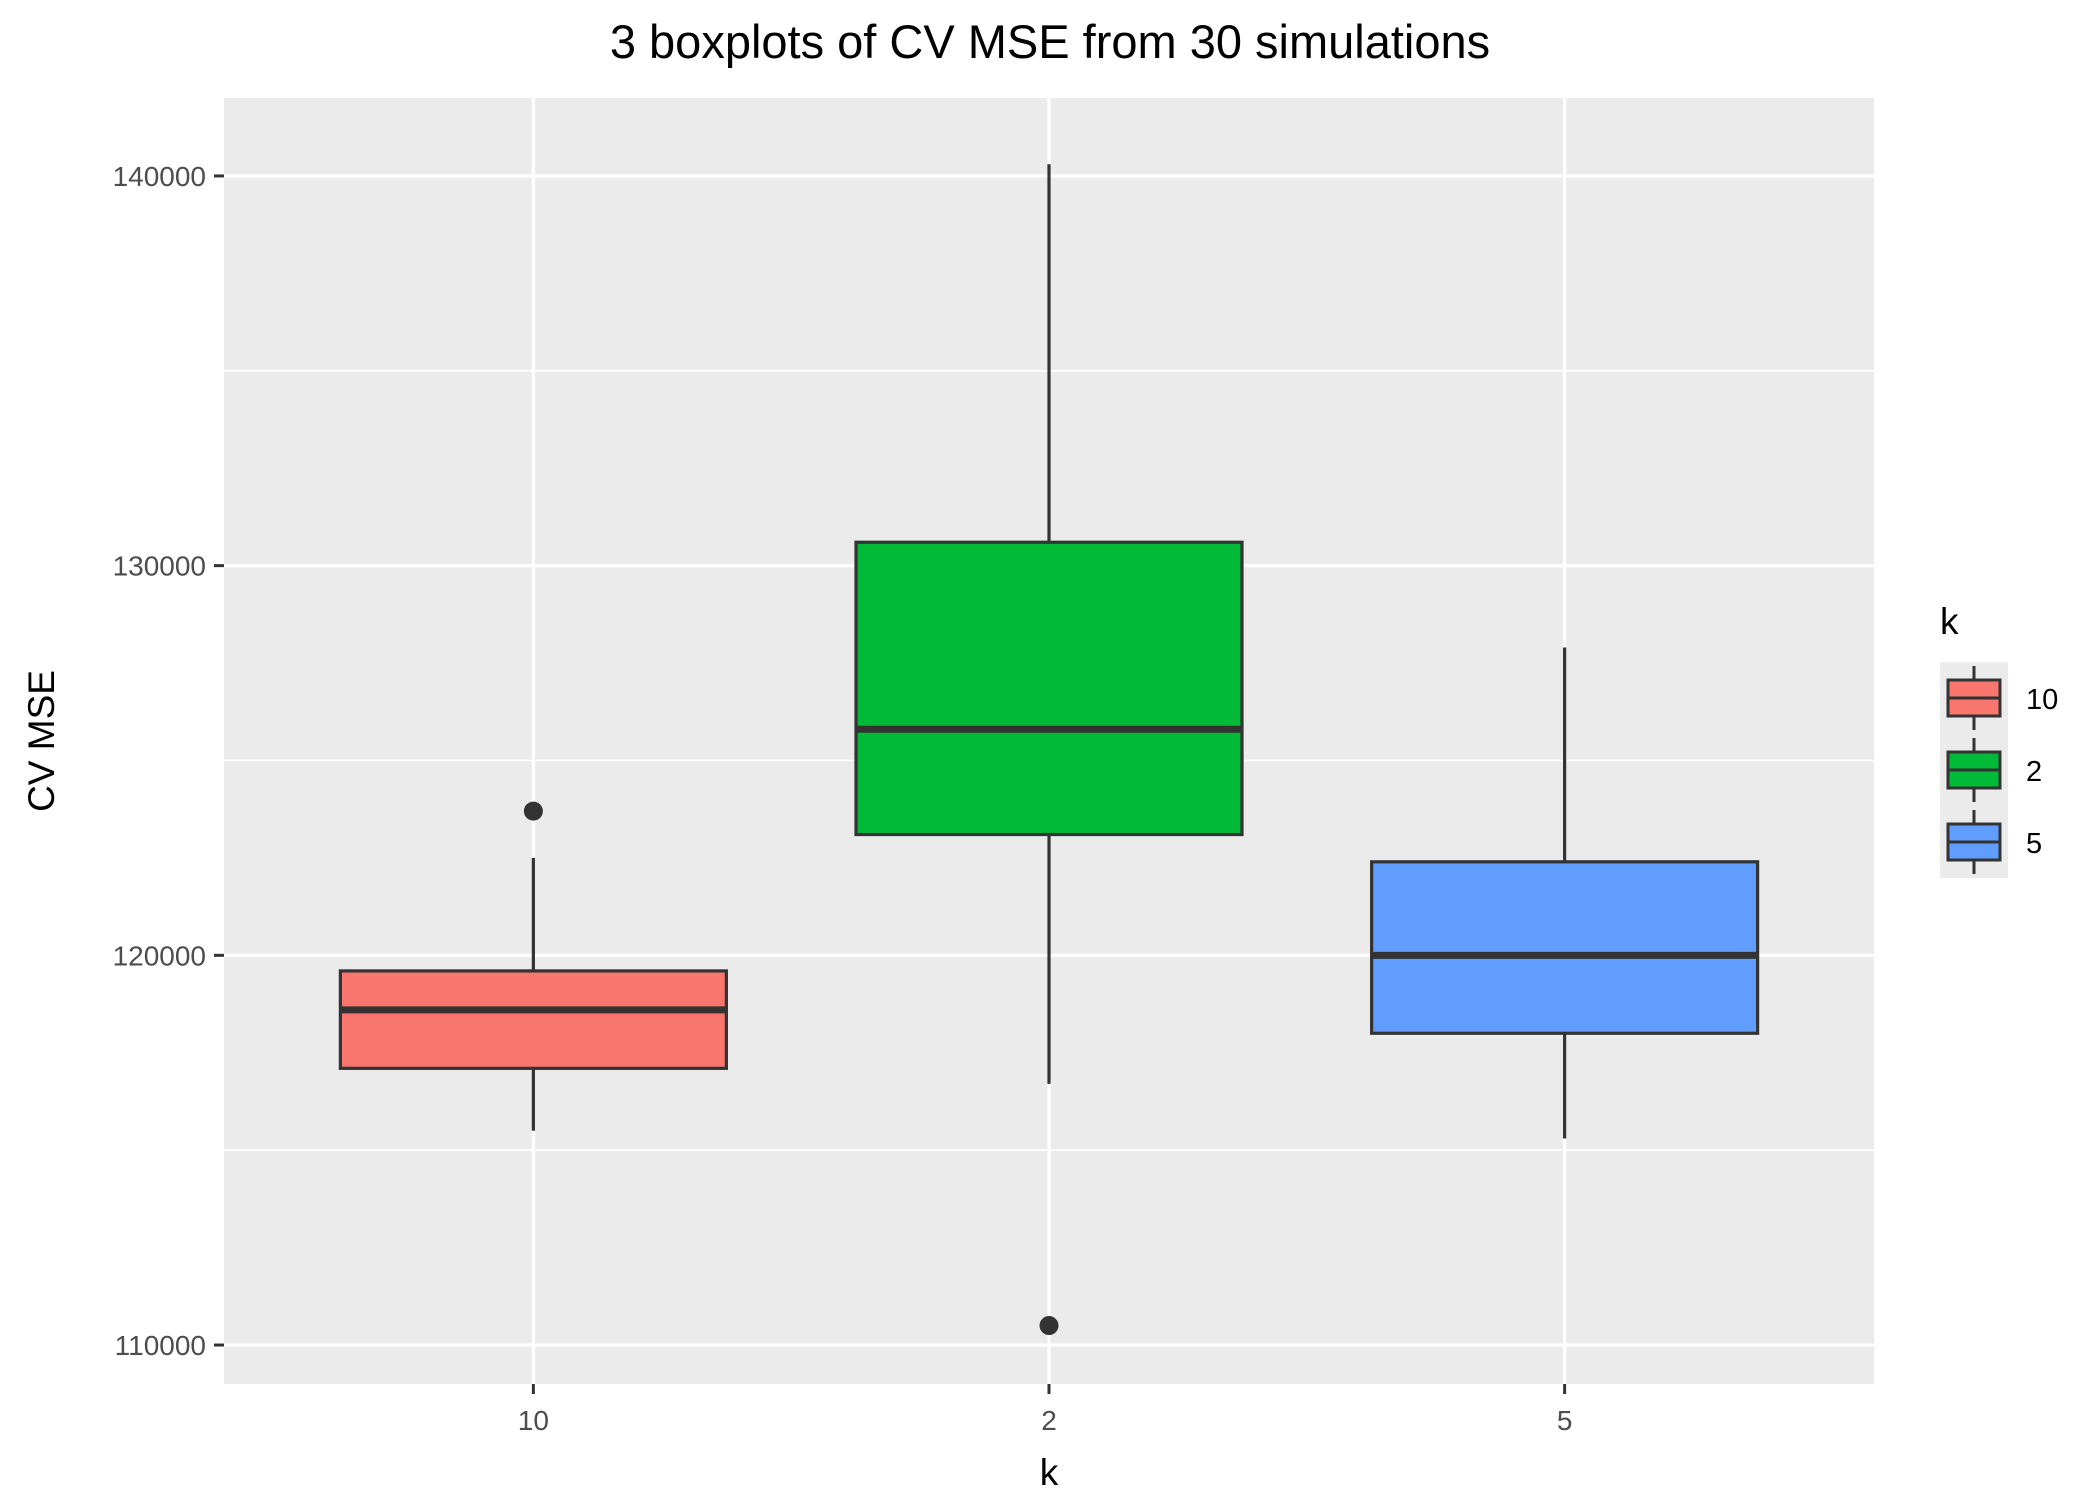  What do you see at coordinates (159, 176) in the screenshot?
I see `y-tick-label: 140000` at bounding box center [159, 176].